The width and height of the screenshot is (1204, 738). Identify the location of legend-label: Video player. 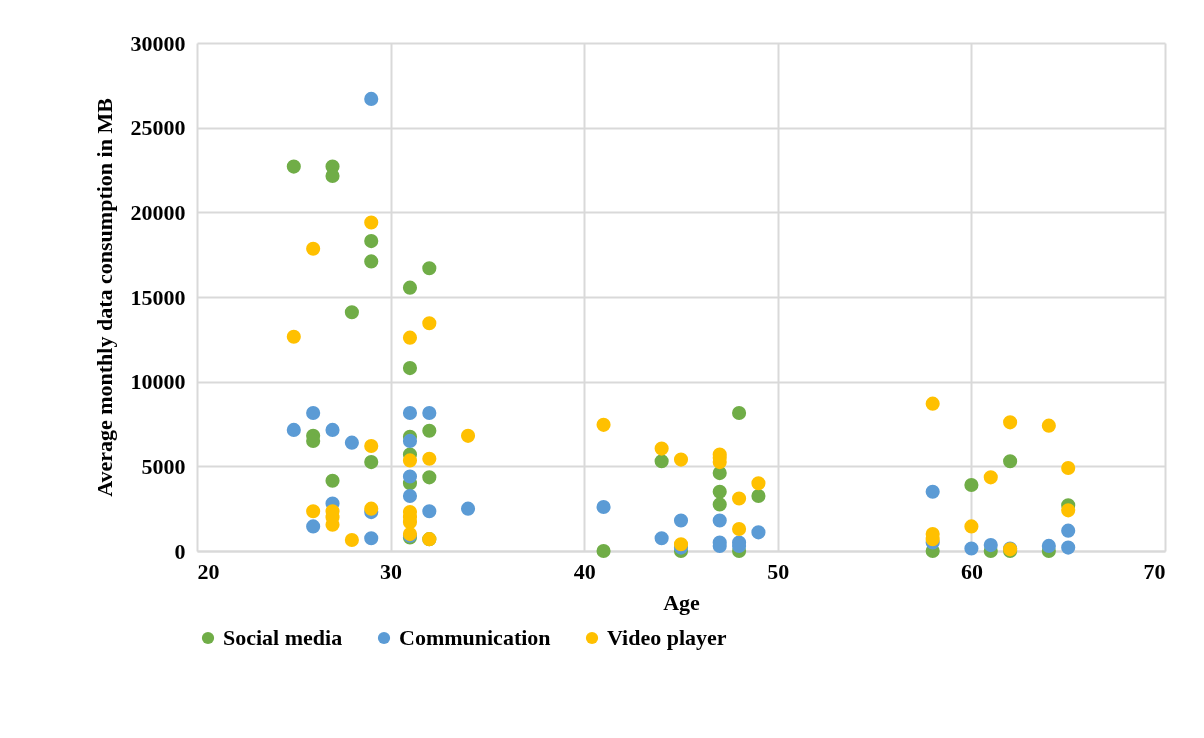
(667, 637).